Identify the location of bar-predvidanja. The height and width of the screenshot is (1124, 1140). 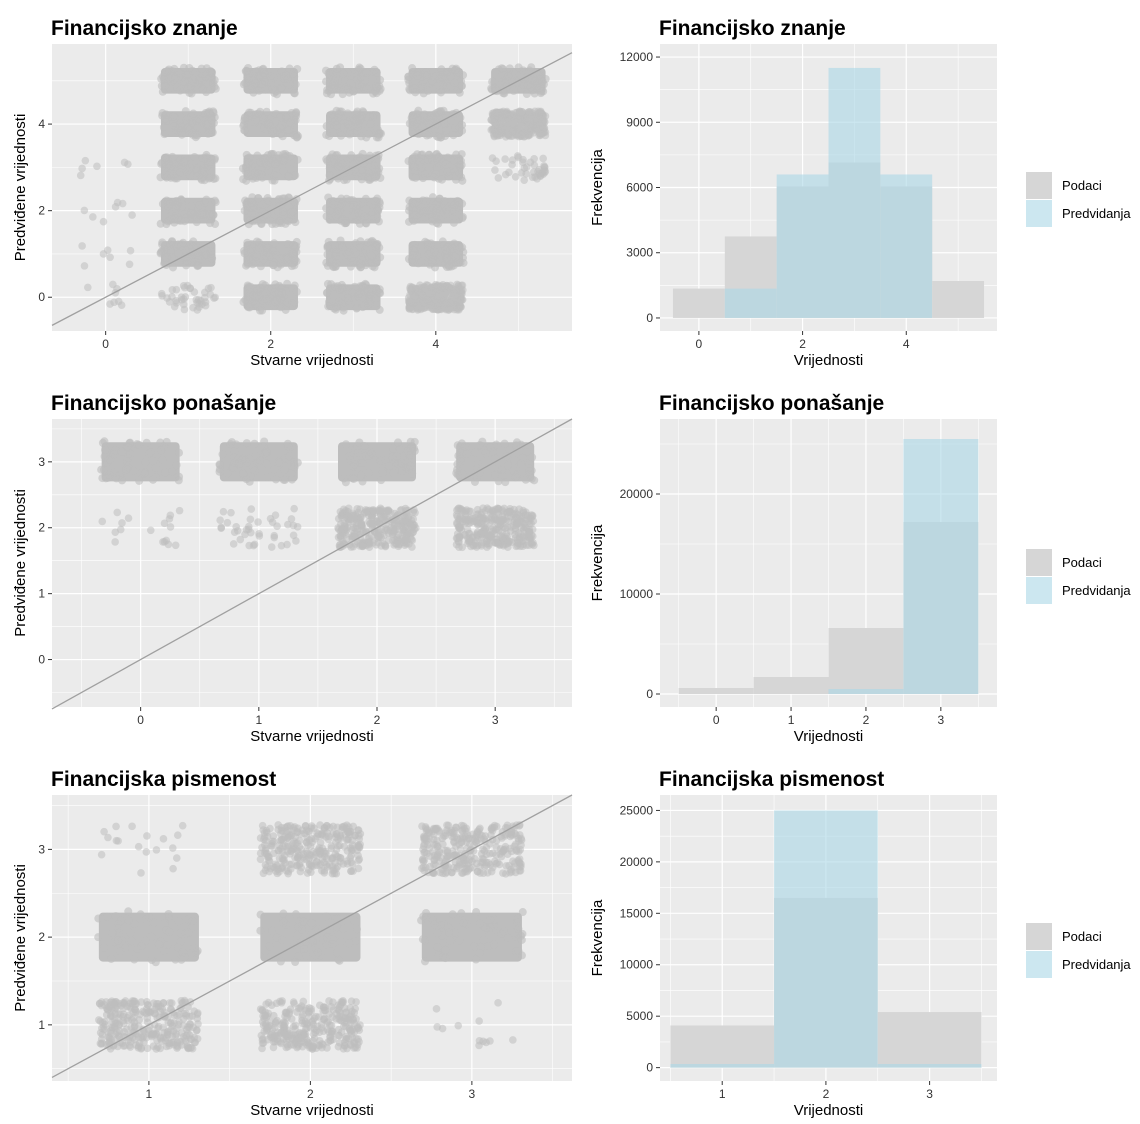
(929, 1066).